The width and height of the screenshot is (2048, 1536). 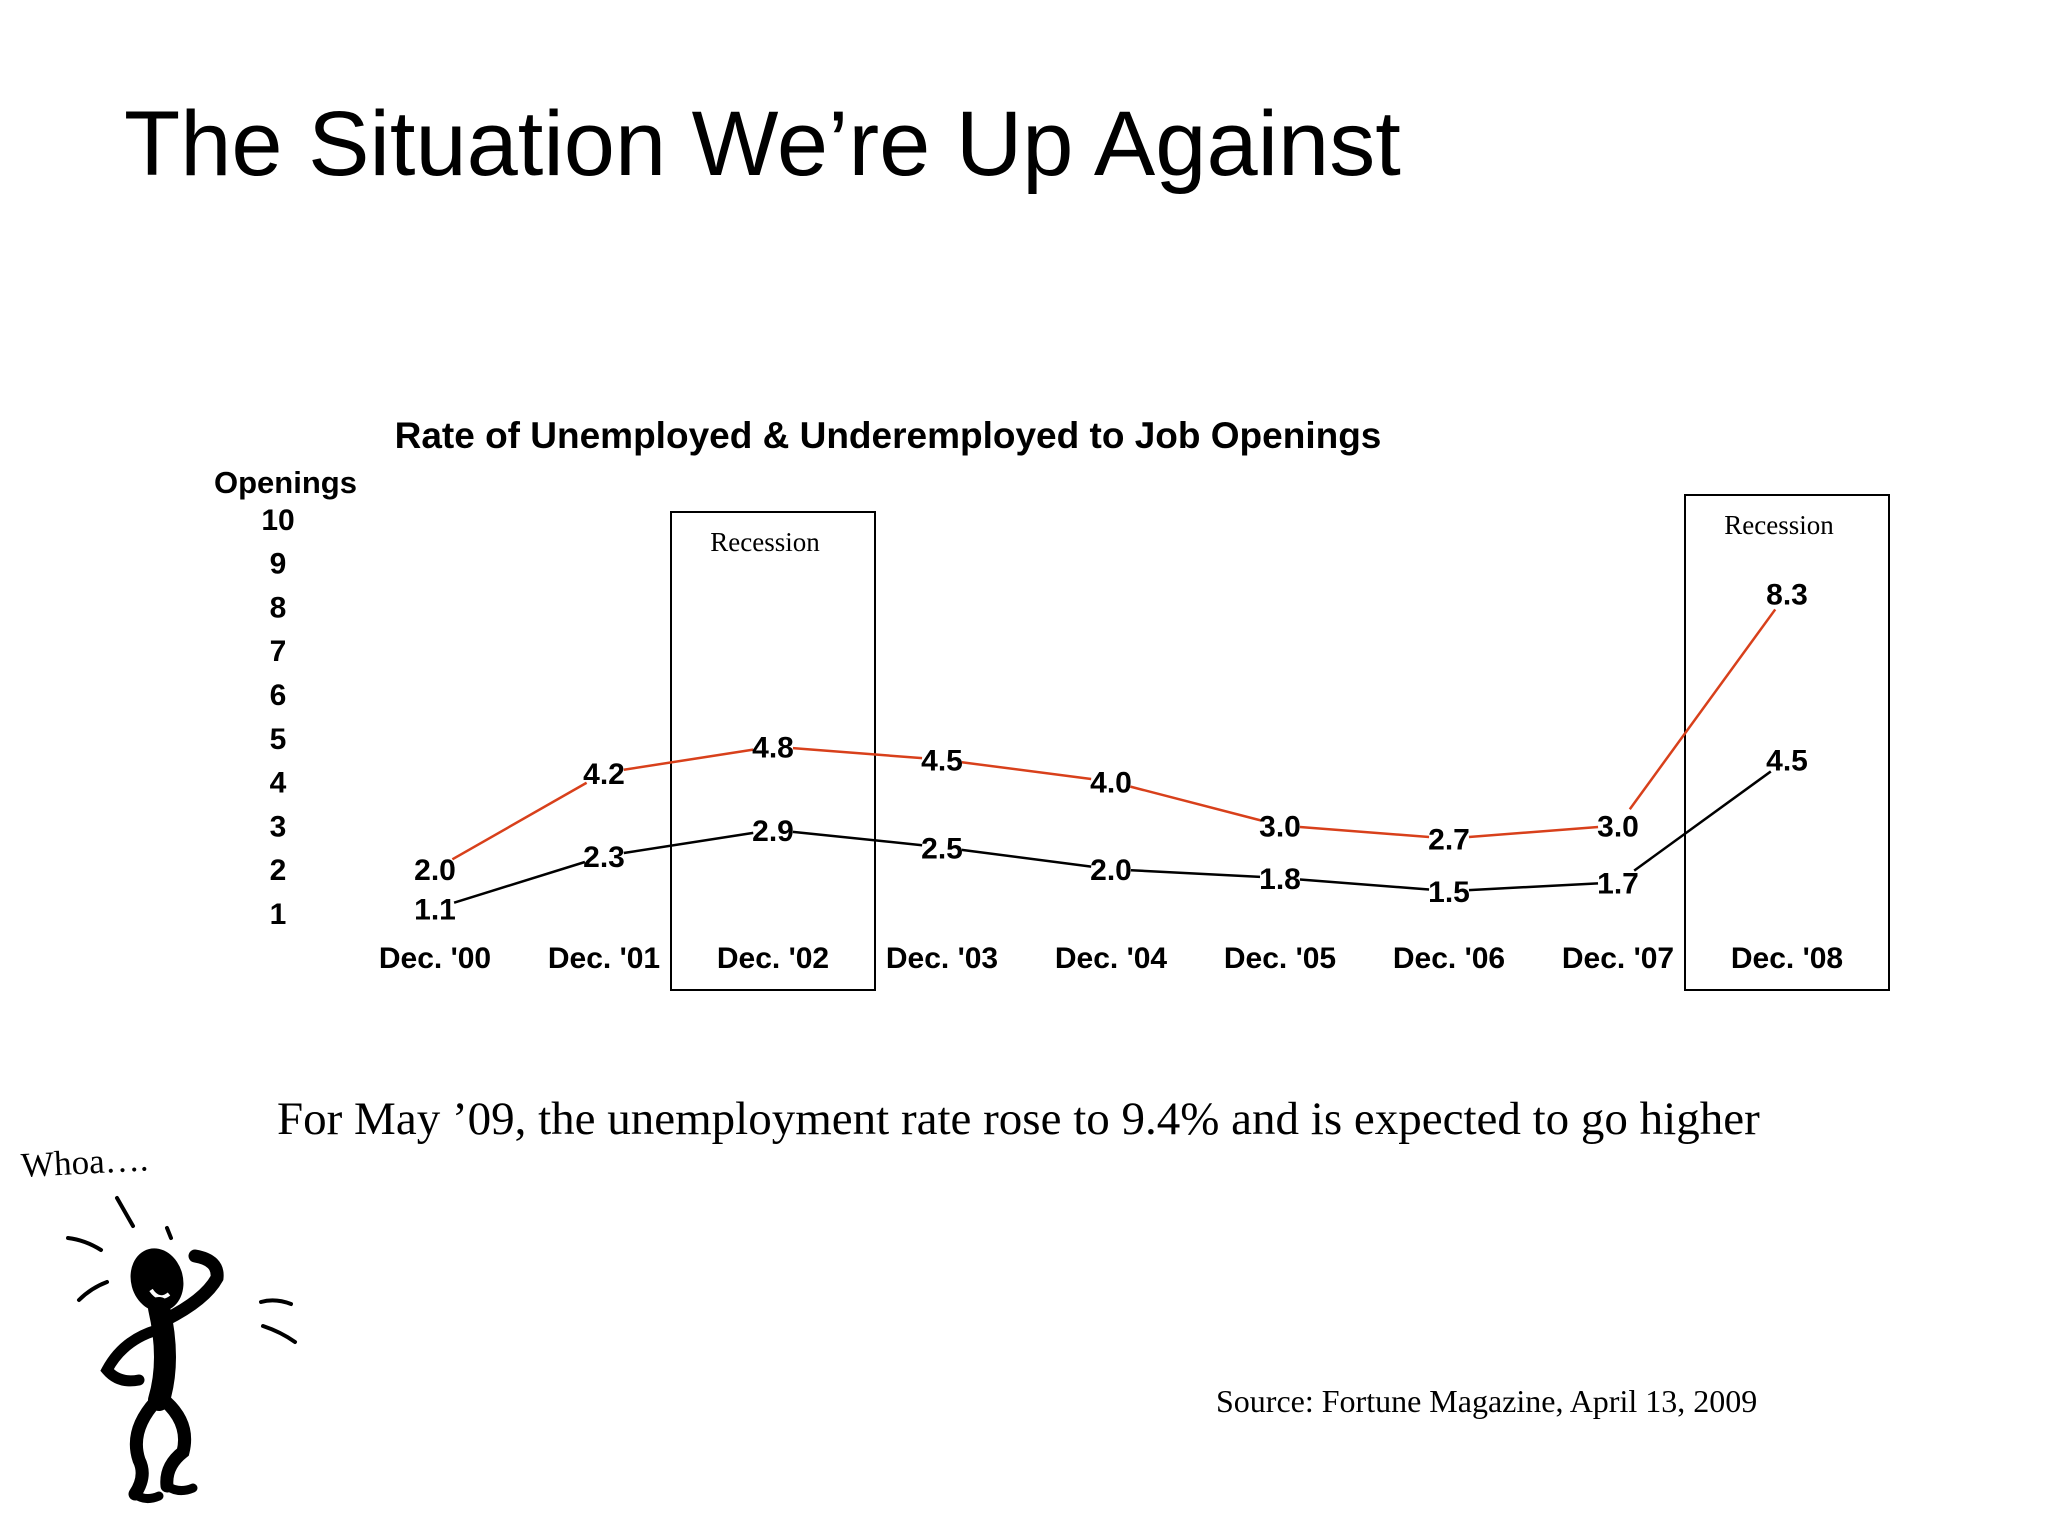 I want to click on x-tick-label: Dec. '04, so click(x=1111, y=958).